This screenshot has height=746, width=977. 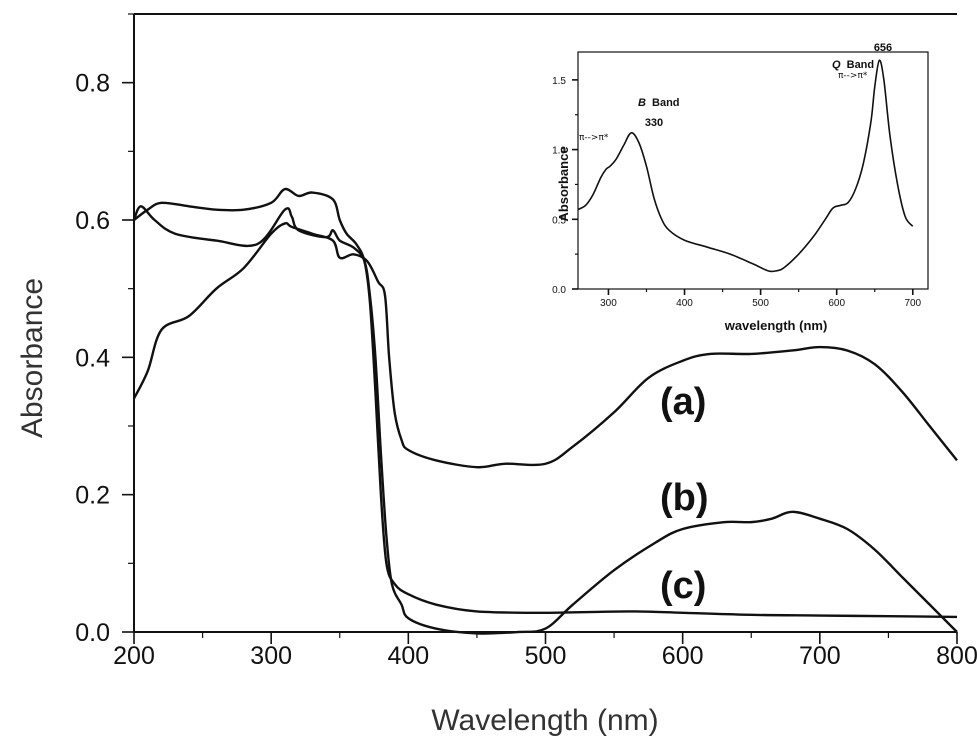 I want to click on inset-series, so click(x=745, y=166).